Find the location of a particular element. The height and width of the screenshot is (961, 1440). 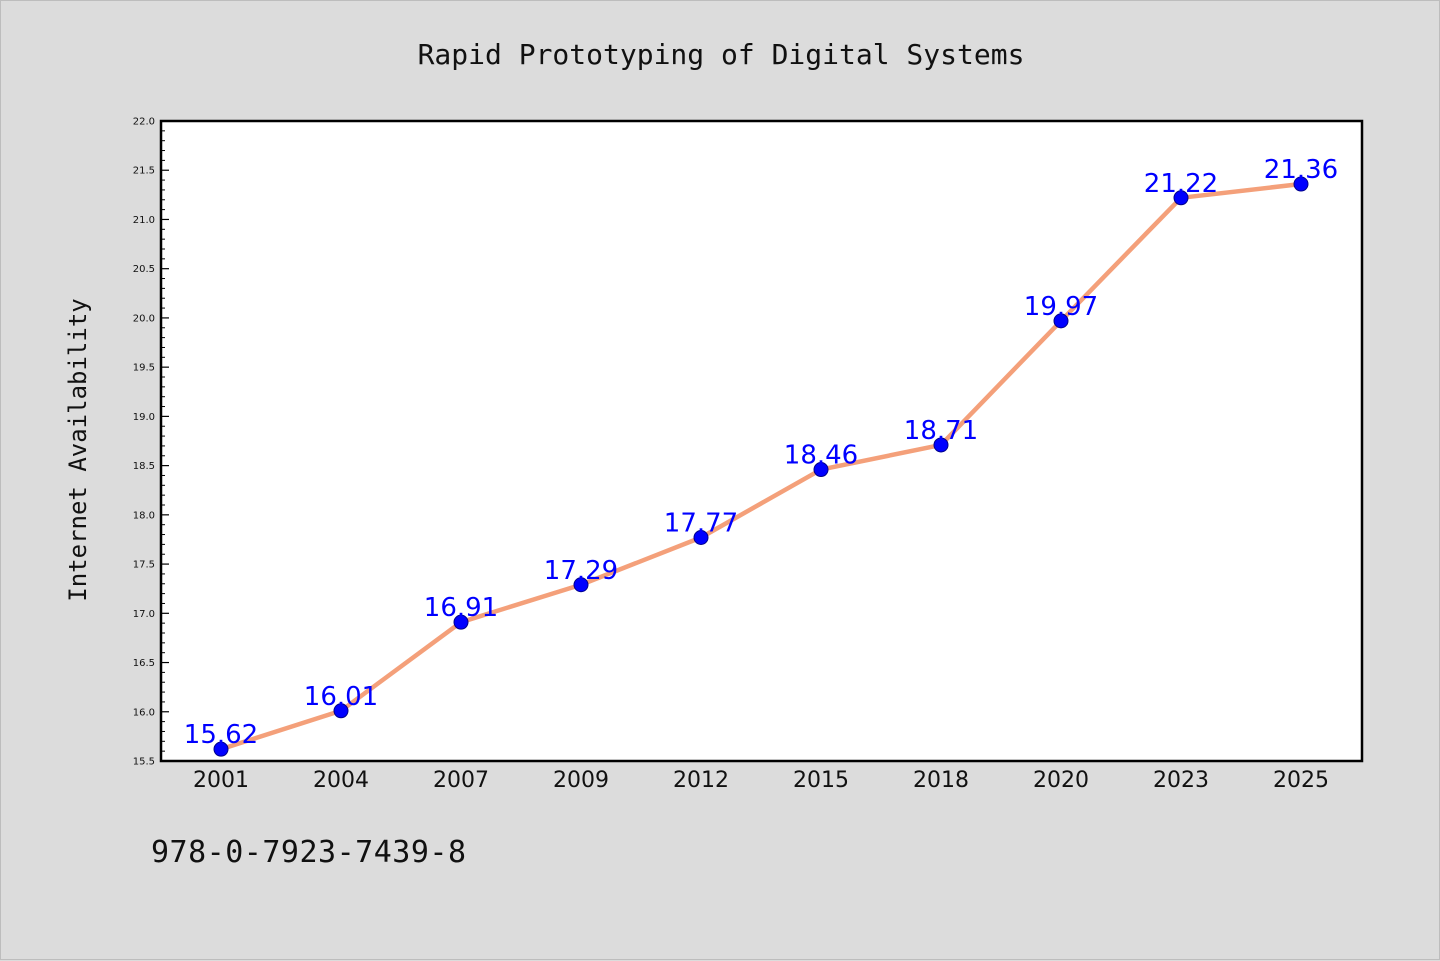

x-tick-label: 2025 is located at coordinates (1301, 780).